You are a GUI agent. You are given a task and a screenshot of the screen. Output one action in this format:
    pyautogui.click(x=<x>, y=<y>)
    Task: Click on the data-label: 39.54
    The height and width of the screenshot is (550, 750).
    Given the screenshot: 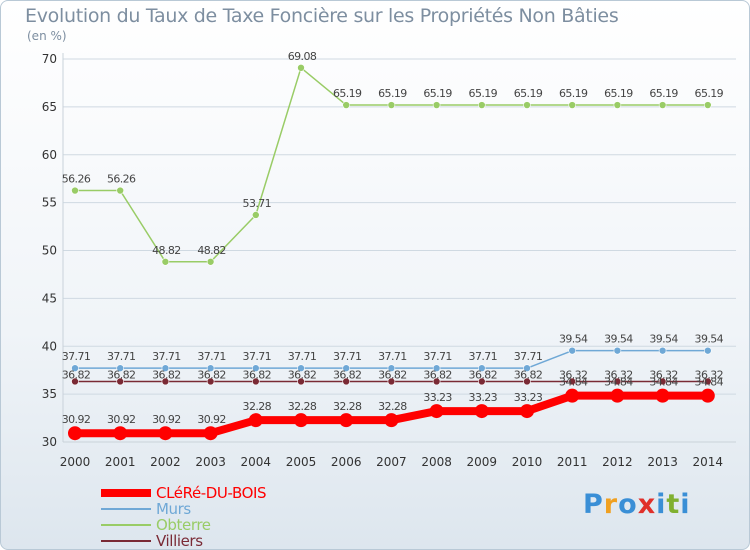 What is the action you would take?
    pyautogui.click(x=663, y=339)
    